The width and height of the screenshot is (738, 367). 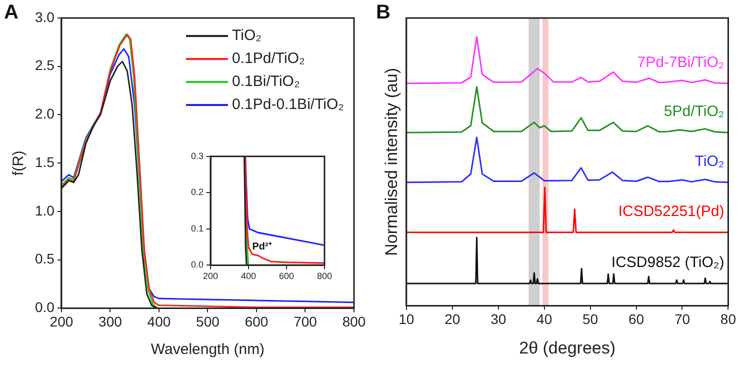 What do you see at coordinates (44, 65) in the screenshot?
I see `y-tick-label: 2.5` at bounding box center [44, 65].